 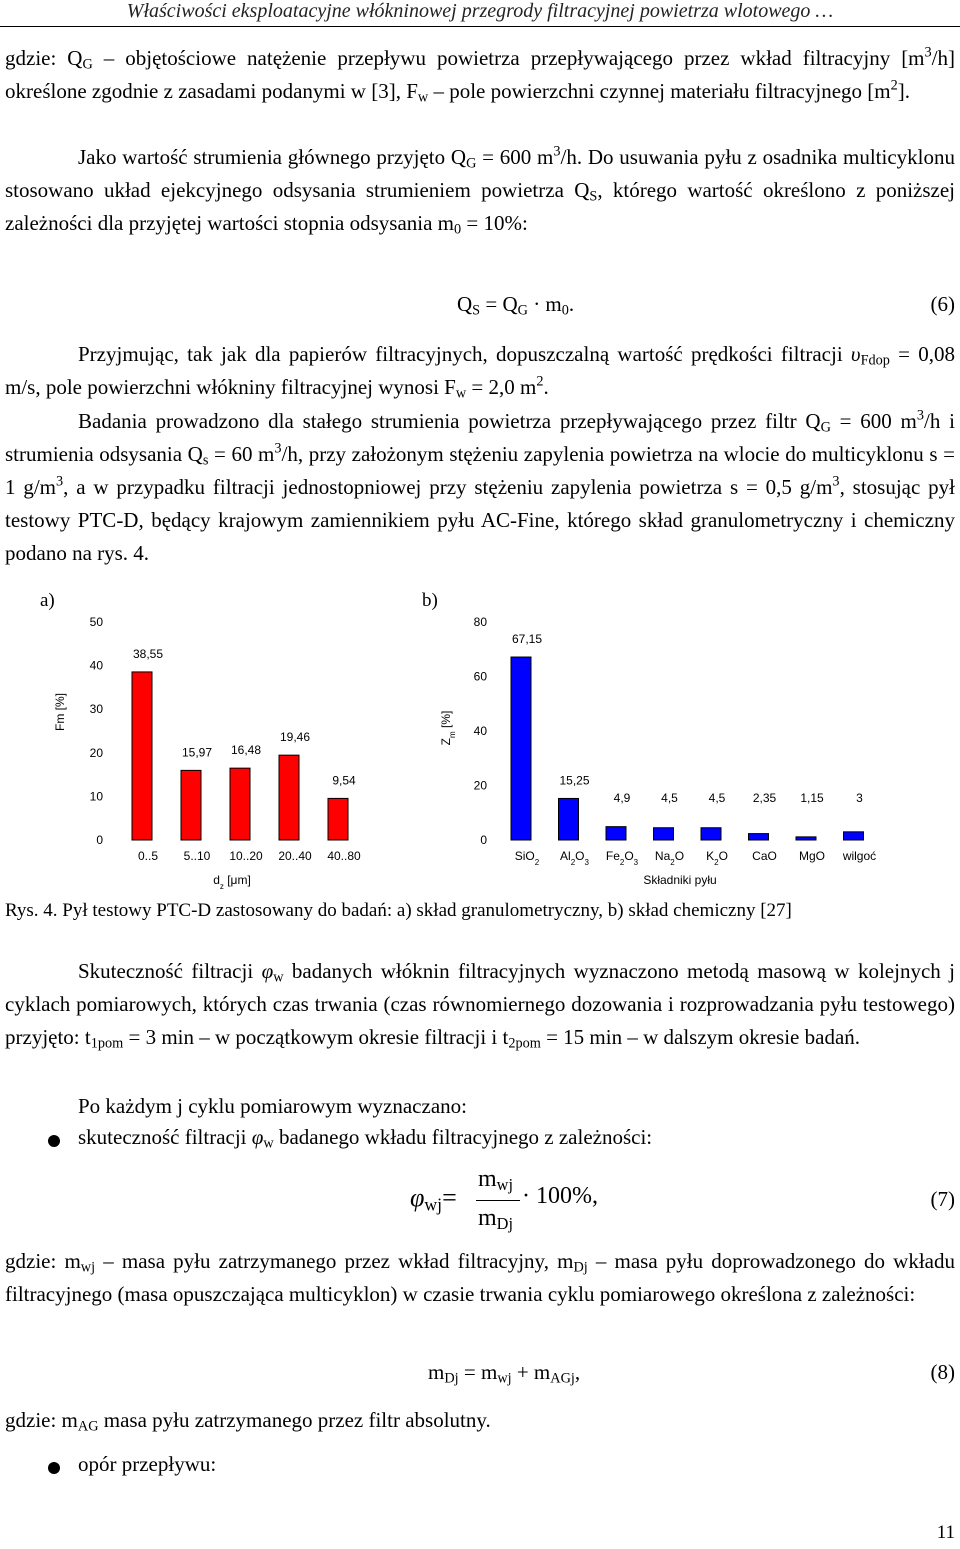 I want to click on x-tick-label: CaO, so click(x=764, y=856).